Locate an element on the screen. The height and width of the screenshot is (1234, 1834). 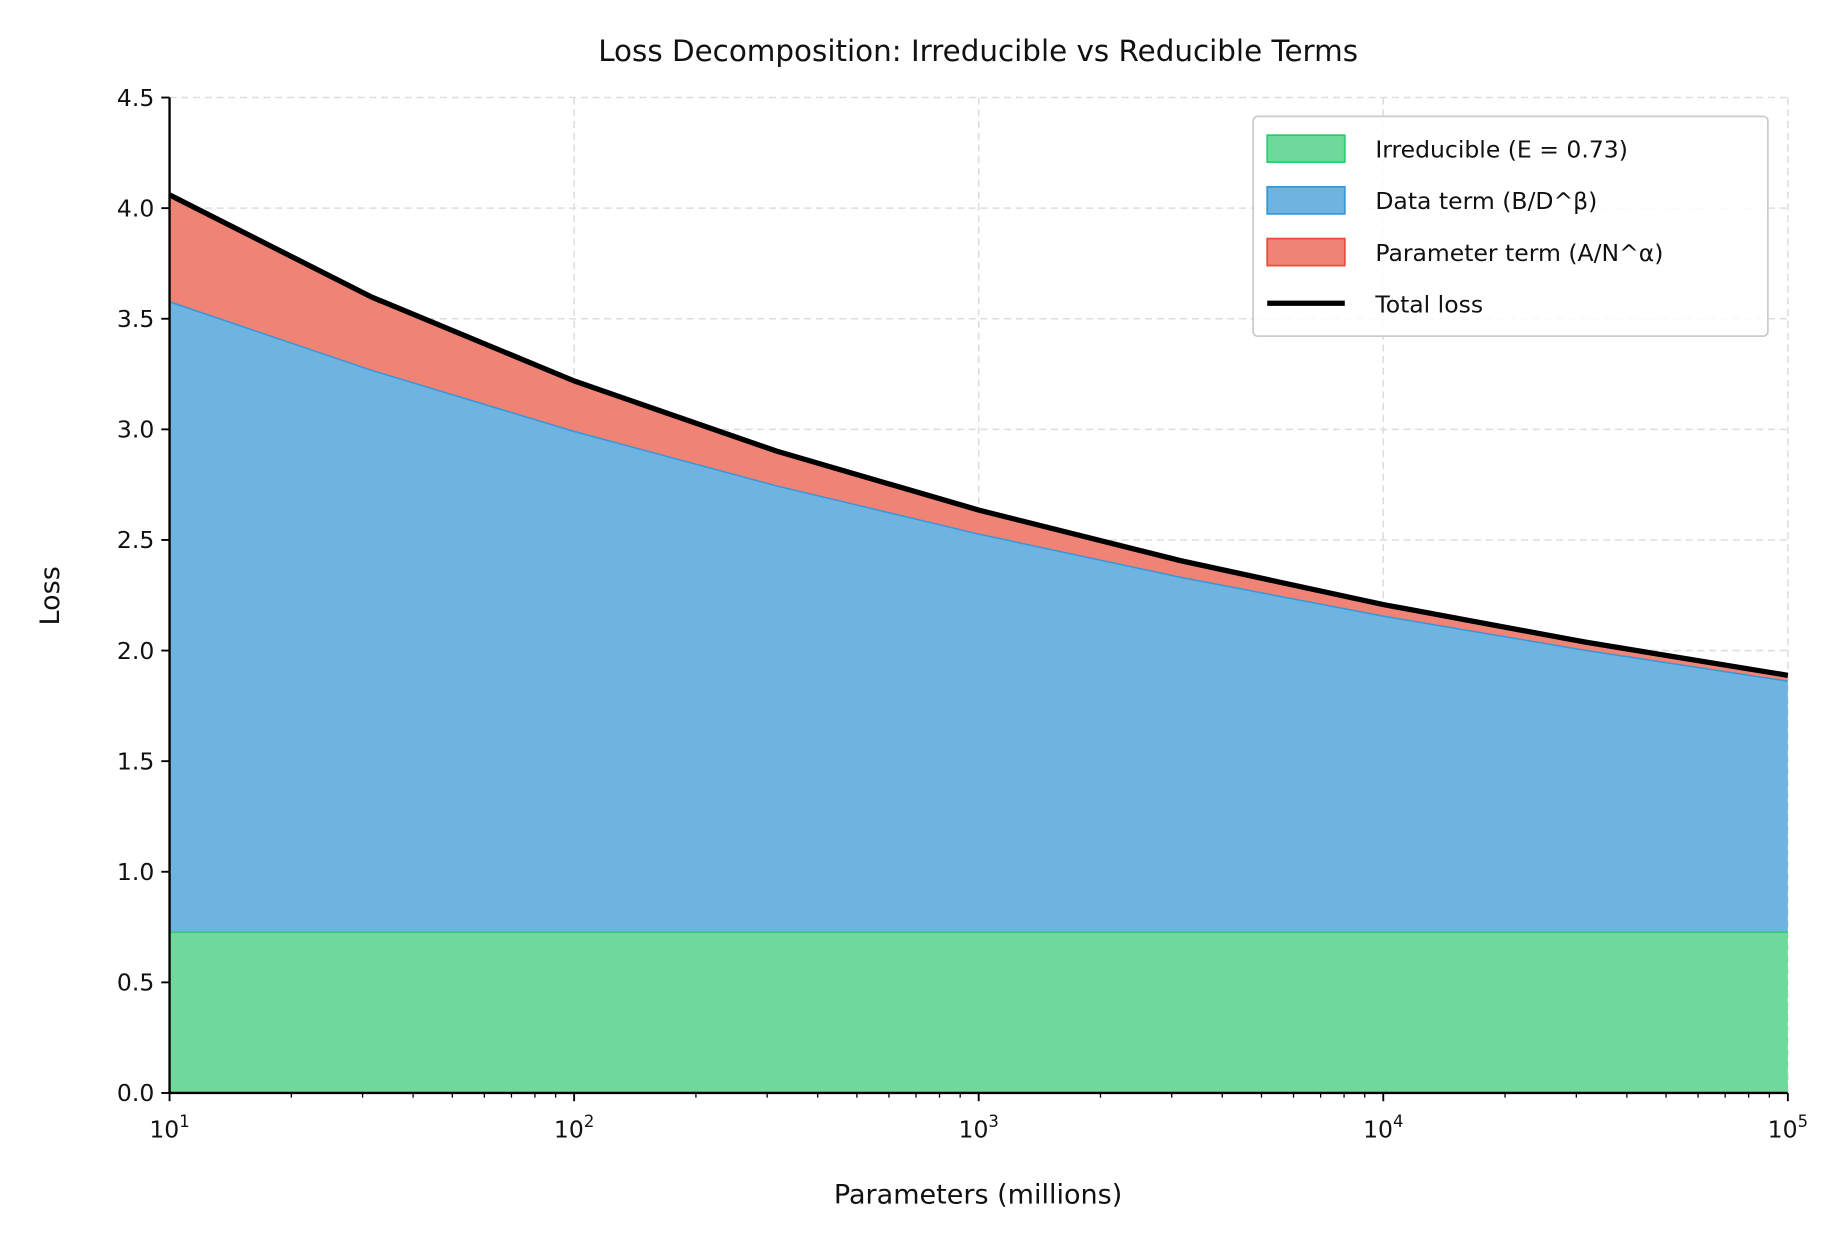
y-tick-label: 0.0 is located at coordinates (135, 1093).